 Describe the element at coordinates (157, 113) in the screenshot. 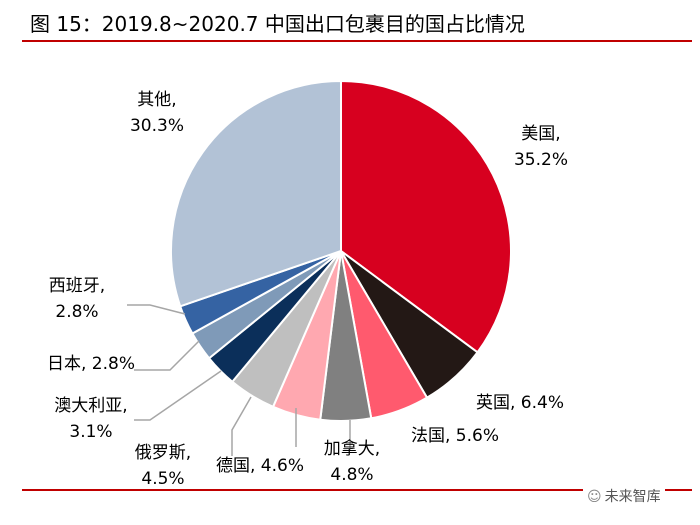

I see `slice-label-10: 其他, 30.3%` at that location.